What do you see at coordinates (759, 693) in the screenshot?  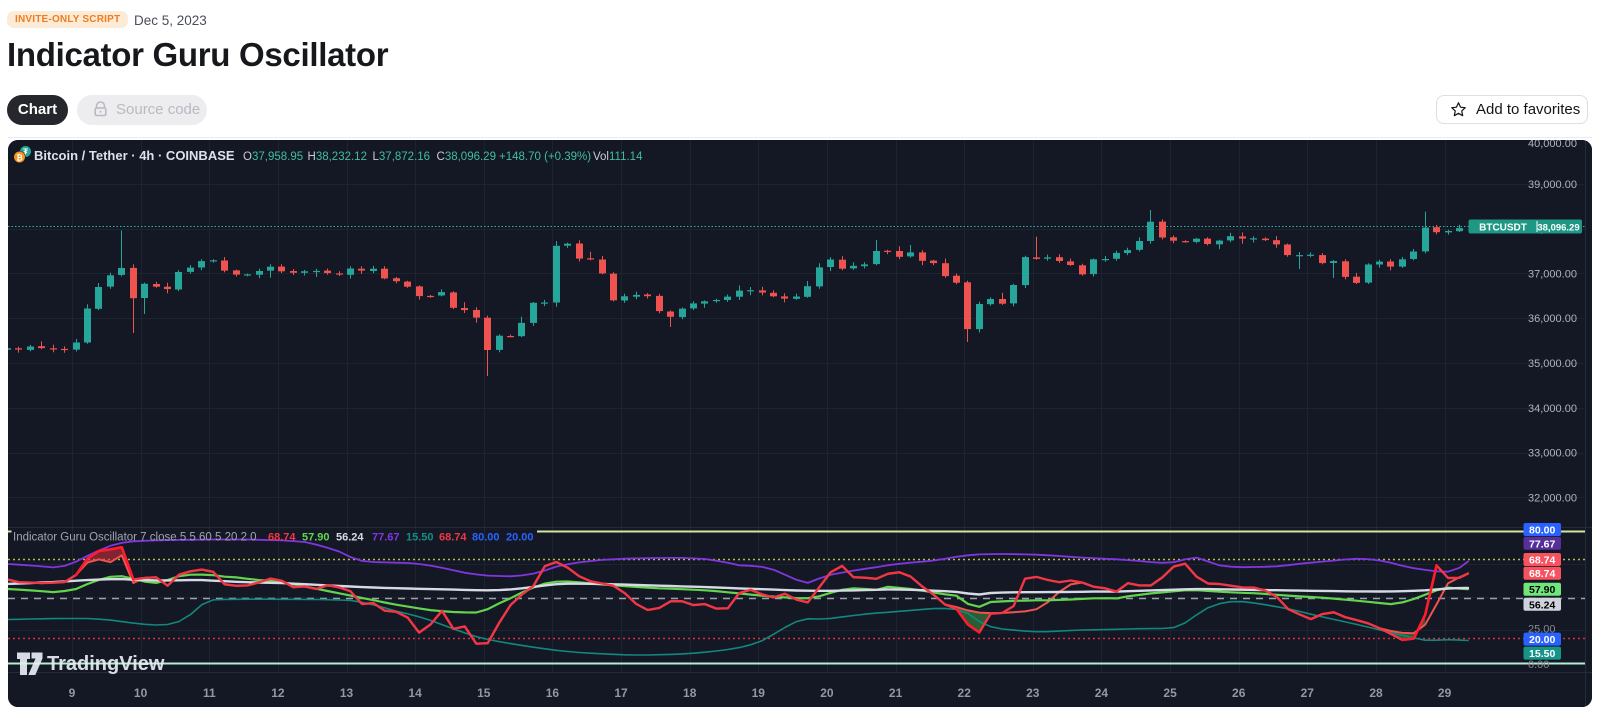 I see `svg-text: 19` at bounding box center [759, 693].